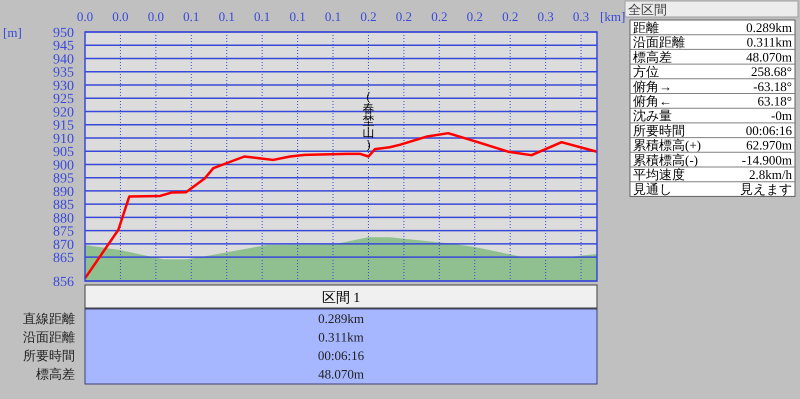  What do you see at coordinates (646, 27) in the screenshot?
I see `text: 距離` at bounding box center [646, 27].